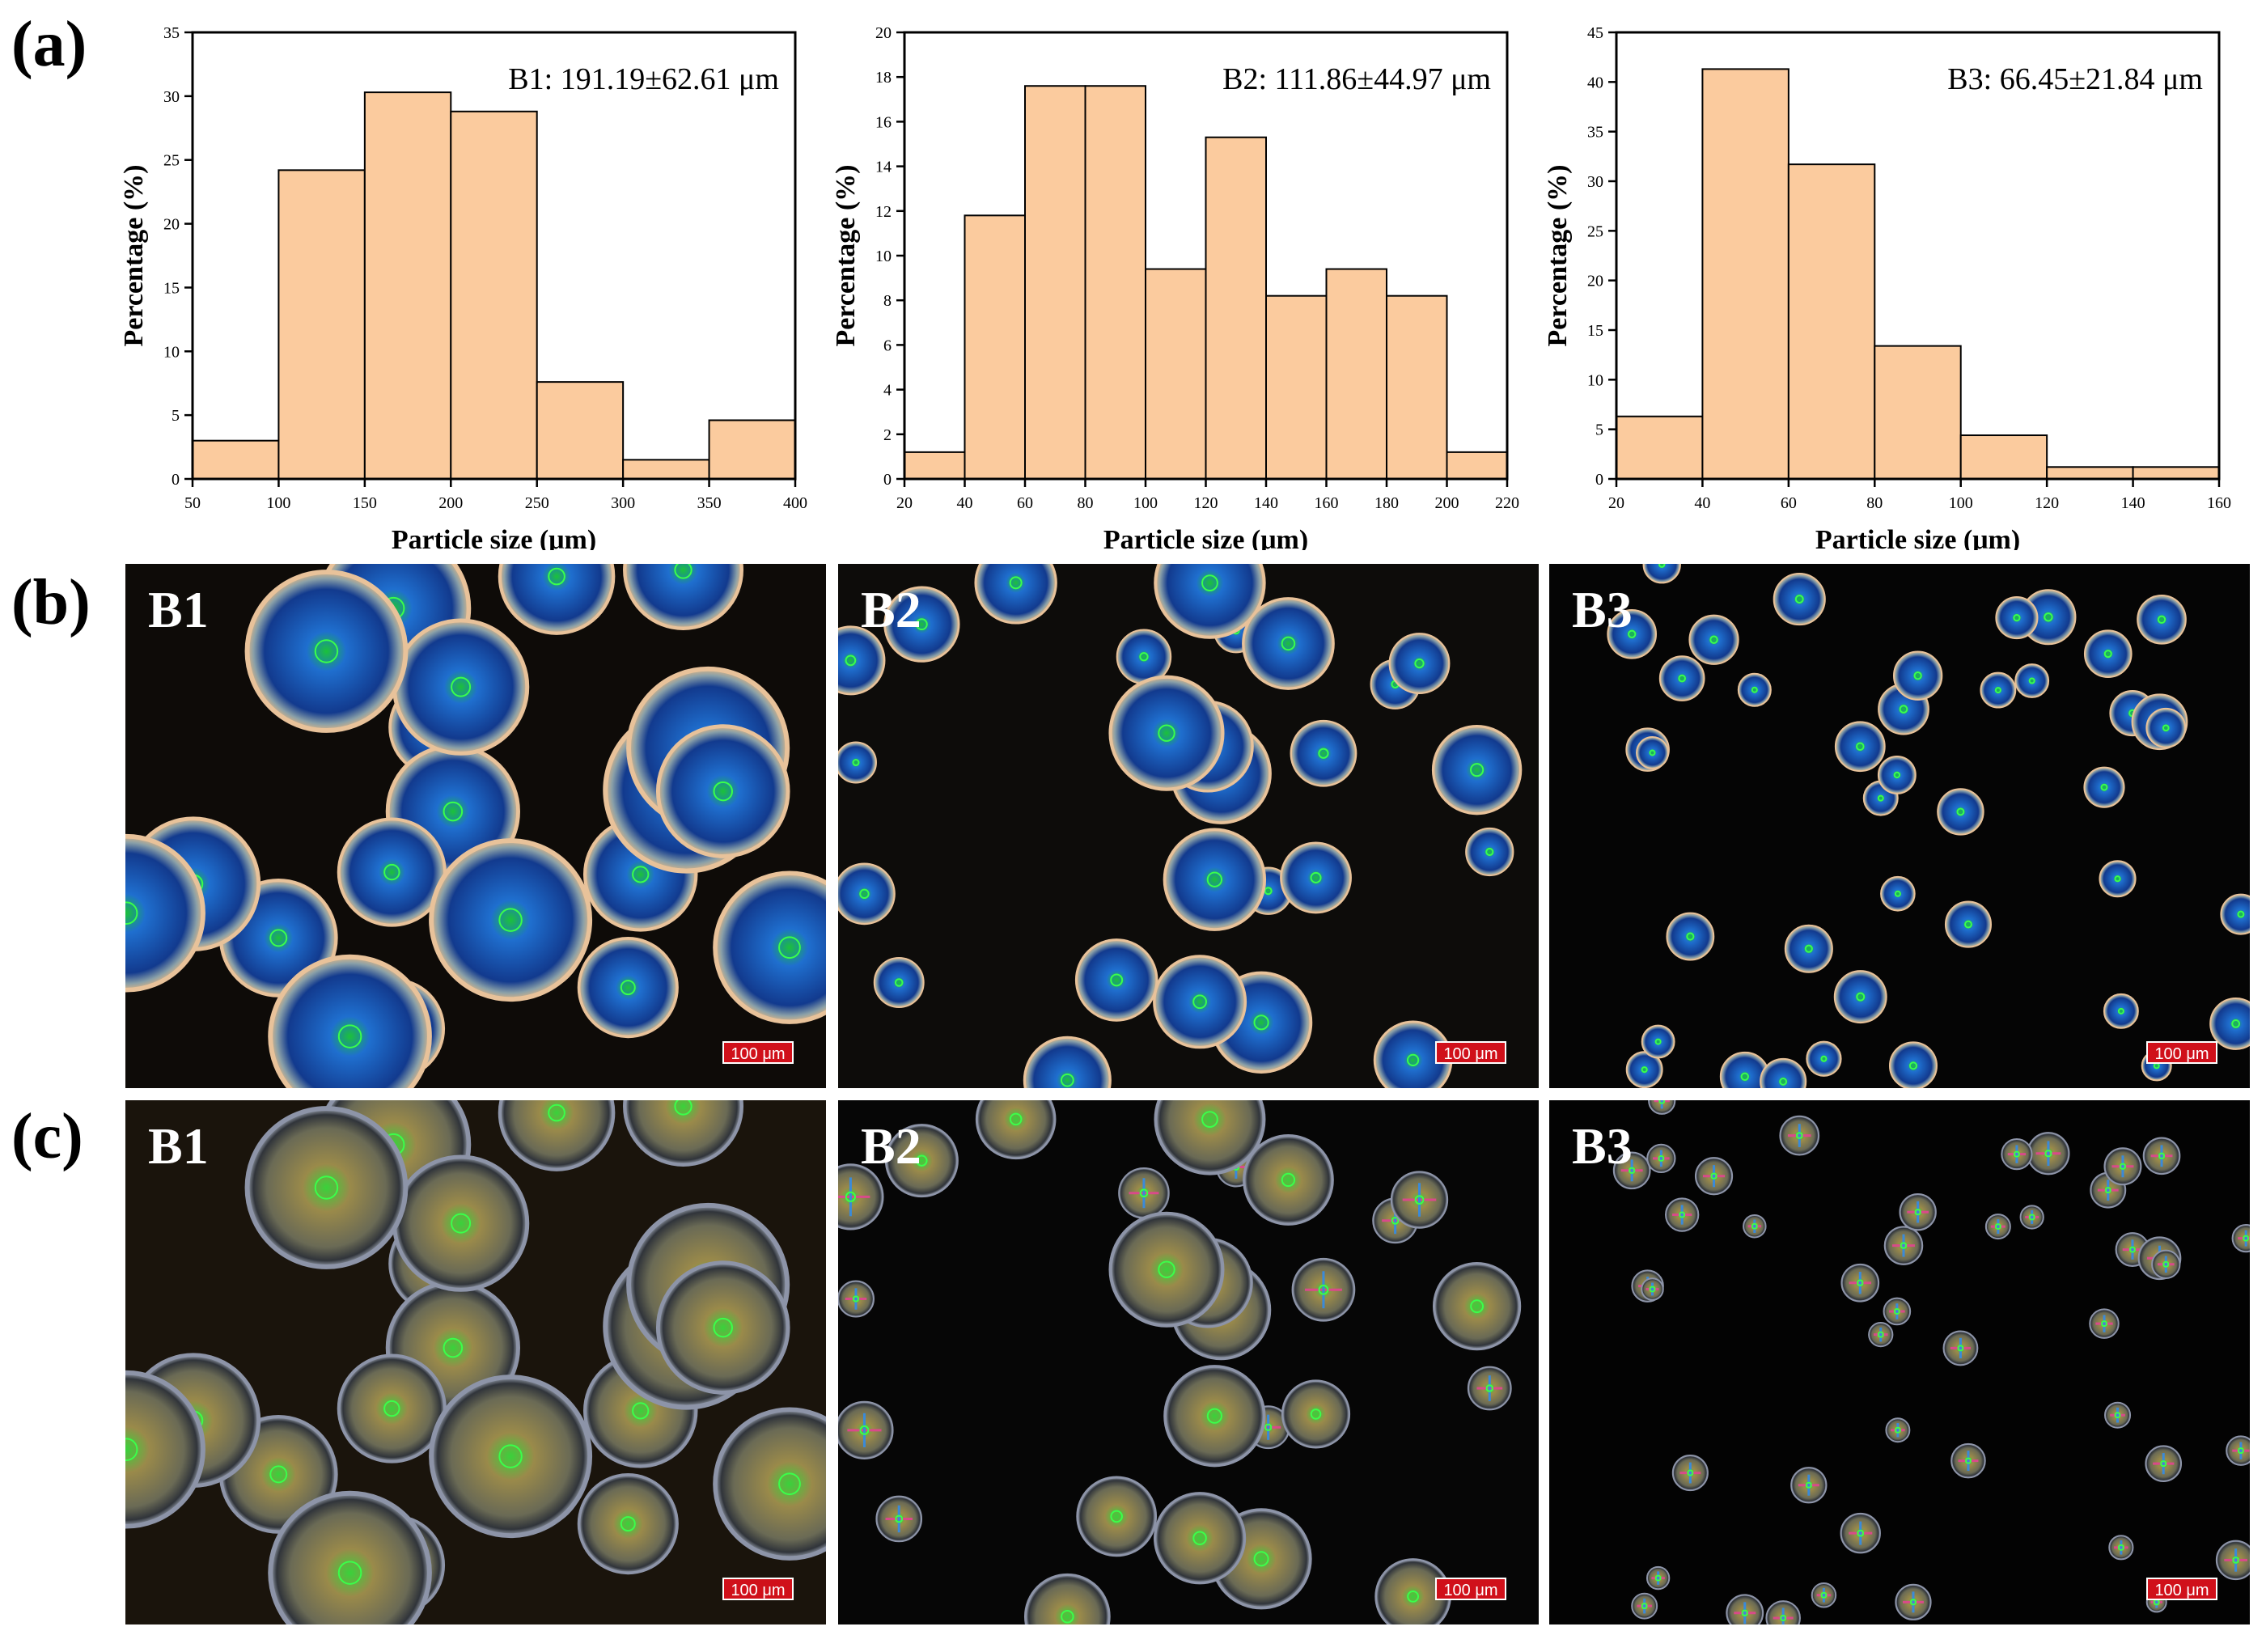 Image resolution: width=2266 pixels, height=1652 pixels. I want to click on y-tick-label: 12, so click(883, 212).